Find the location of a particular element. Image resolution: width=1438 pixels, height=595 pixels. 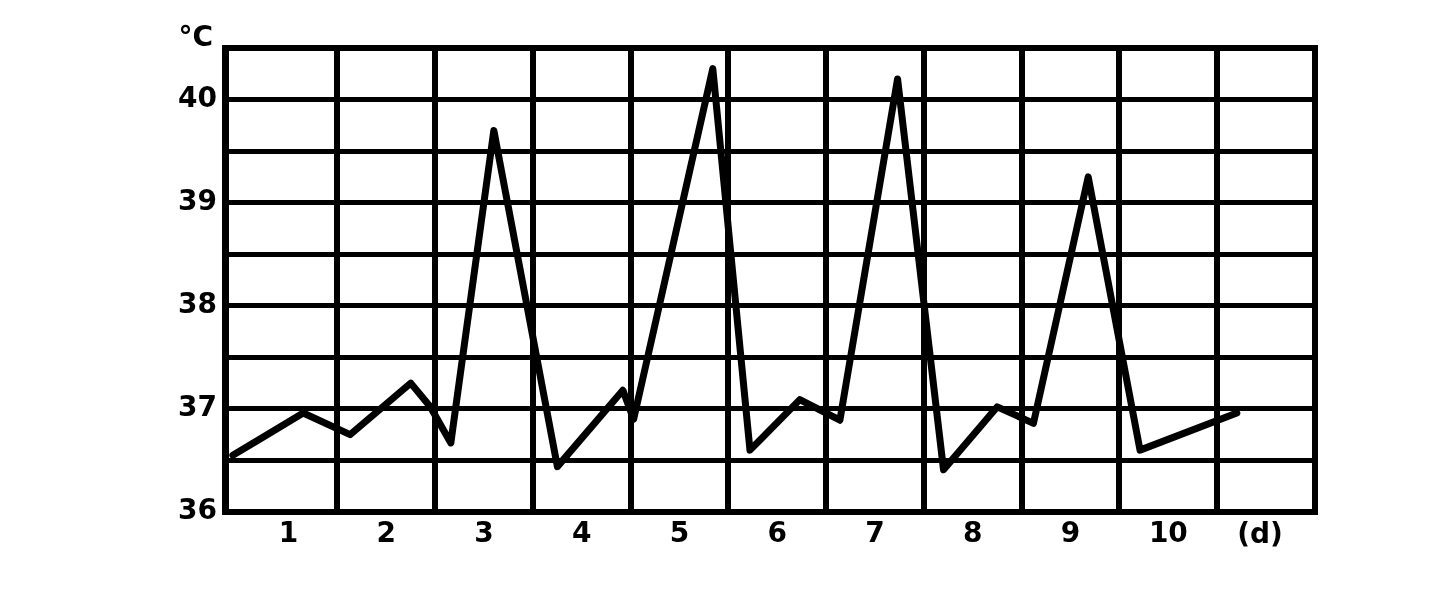

x-tick-label: 1 is located at coordinates (288, 533).